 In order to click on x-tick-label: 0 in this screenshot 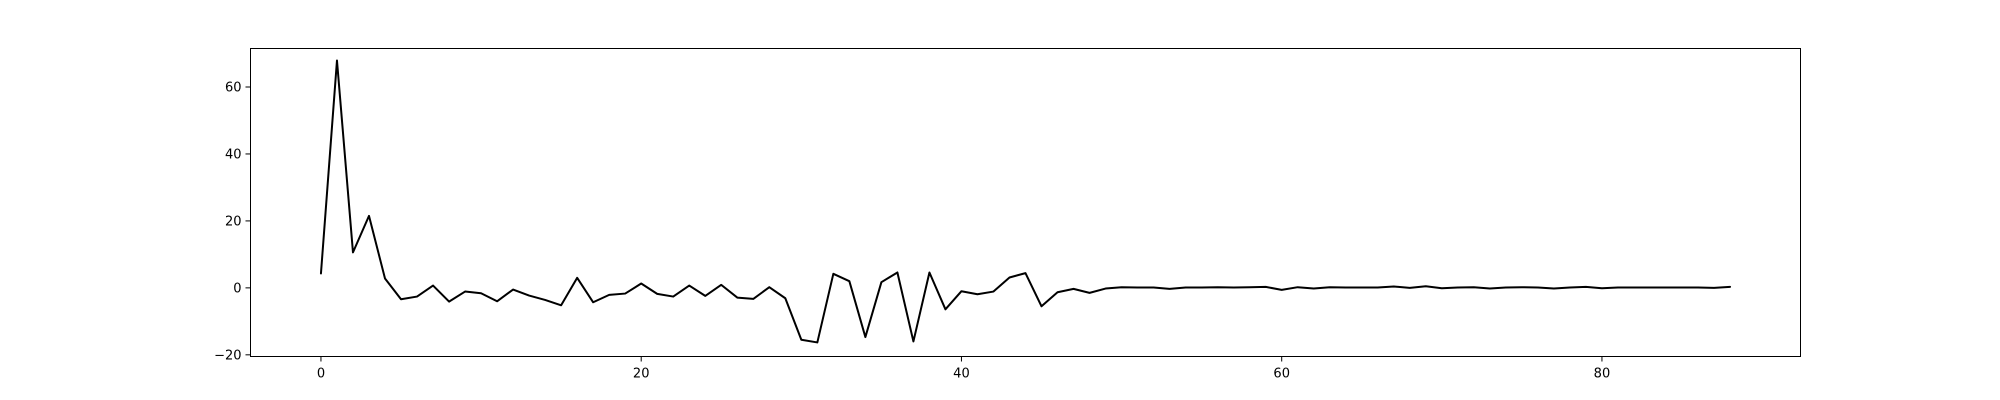, I will do `click(321, 374)`.